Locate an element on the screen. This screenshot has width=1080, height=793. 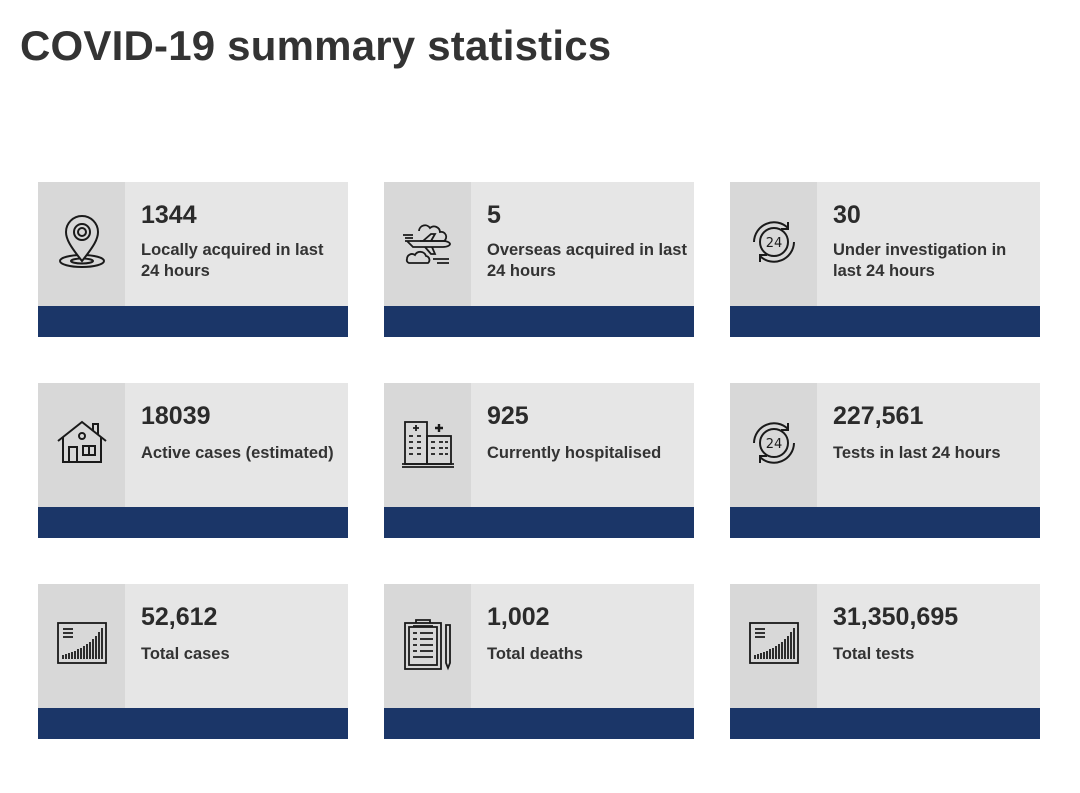
stat-card-total-tests: 31,350,695 Total tests is located at coordinates (885, 661).